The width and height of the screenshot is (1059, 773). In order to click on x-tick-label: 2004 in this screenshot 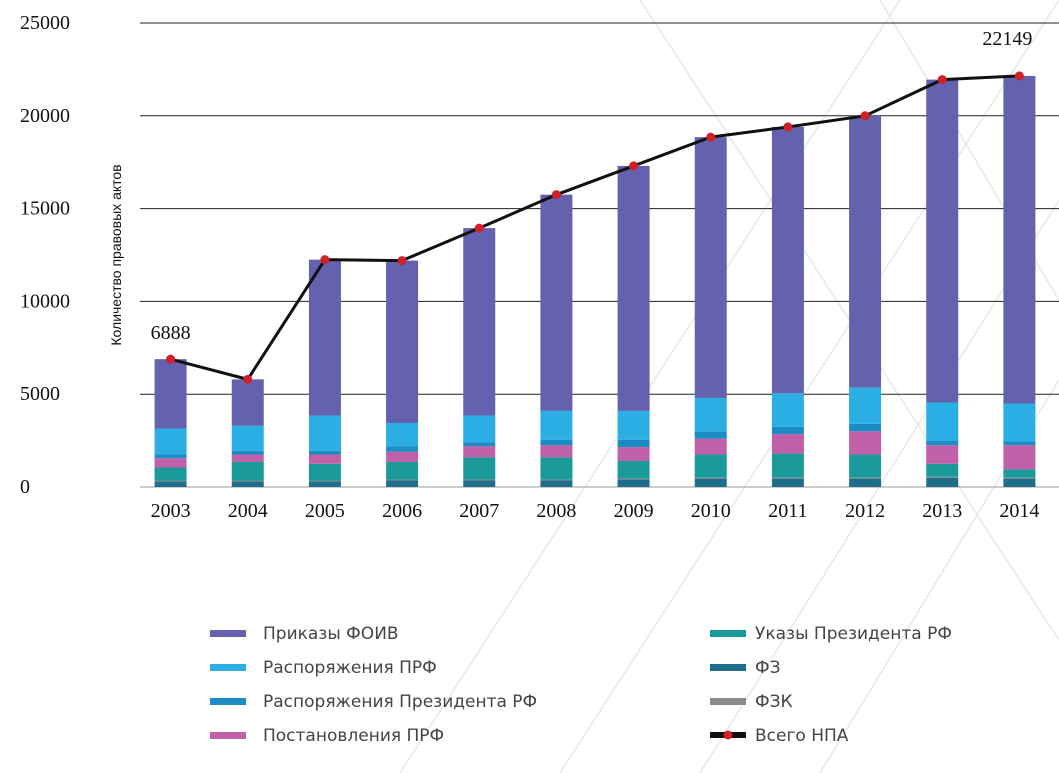, I will do `click(248, 511)`.